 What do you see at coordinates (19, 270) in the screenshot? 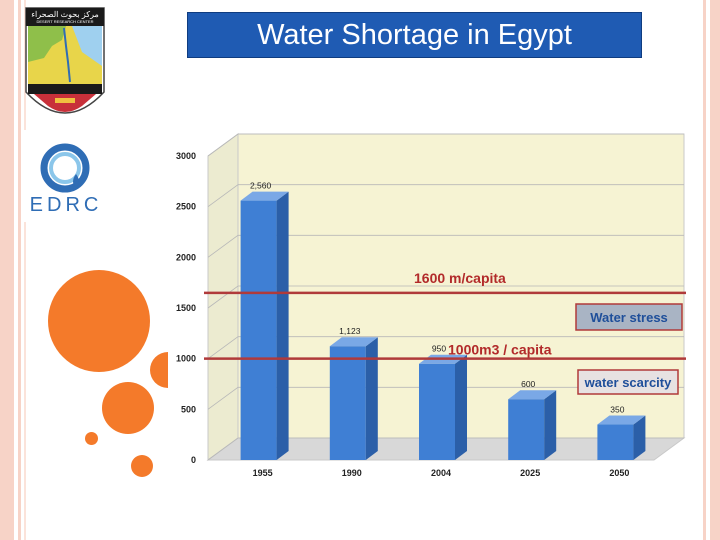
I see `left-decor-line` at bounding box center [19, 270].